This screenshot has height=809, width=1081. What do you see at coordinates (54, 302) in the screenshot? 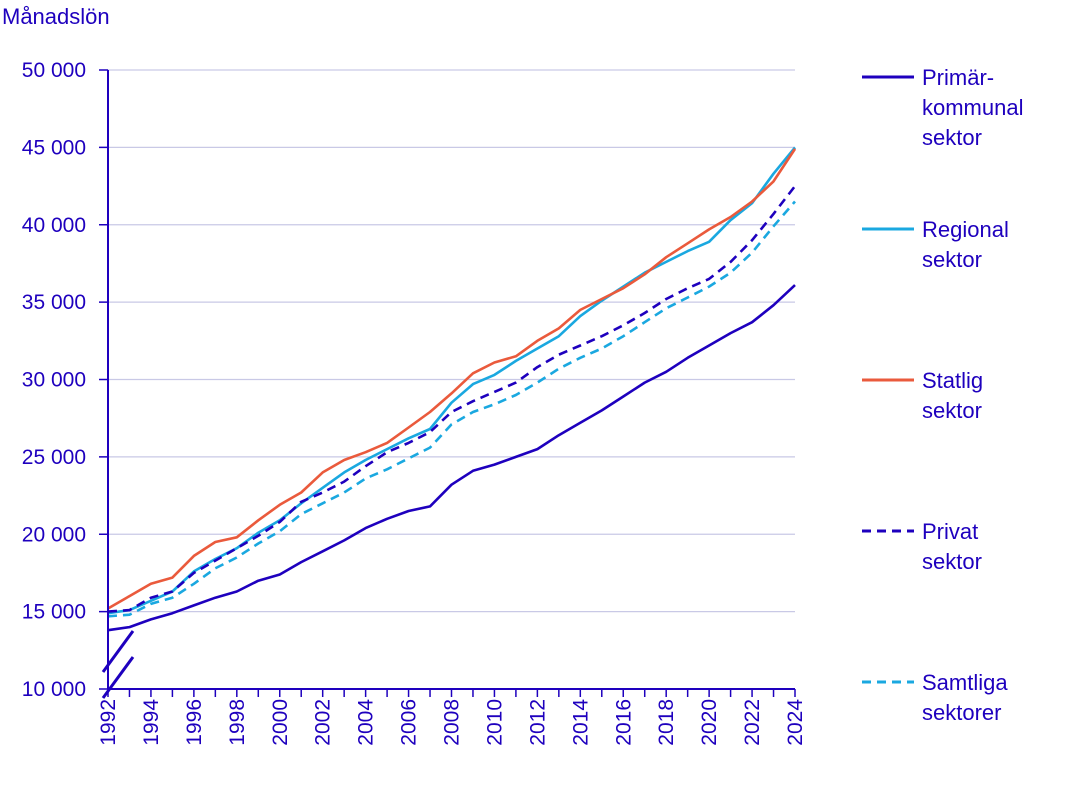
I see `y-tick-label: 35 000` at bounding box center [54, 302].